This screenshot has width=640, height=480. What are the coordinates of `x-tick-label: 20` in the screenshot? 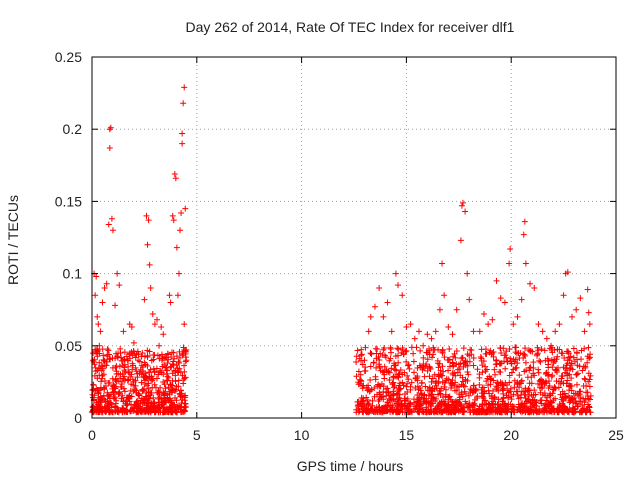 It's located at (511, 435).